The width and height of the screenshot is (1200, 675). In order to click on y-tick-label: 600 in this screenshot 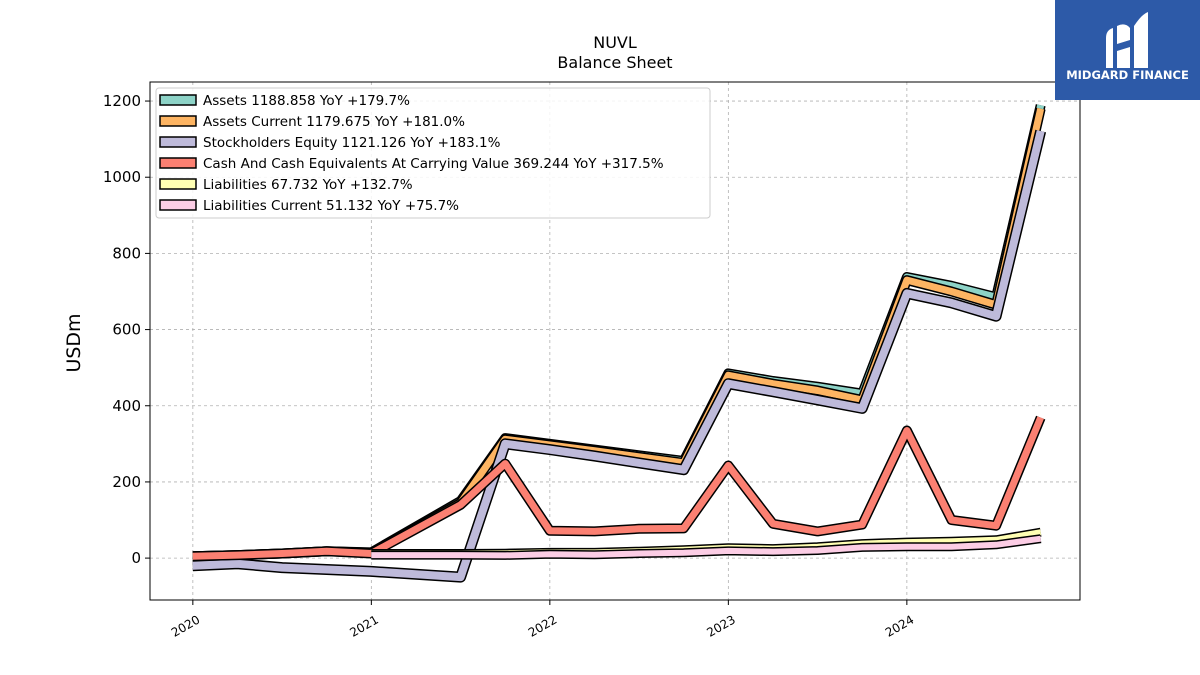, I will do `click(126, 330)`.